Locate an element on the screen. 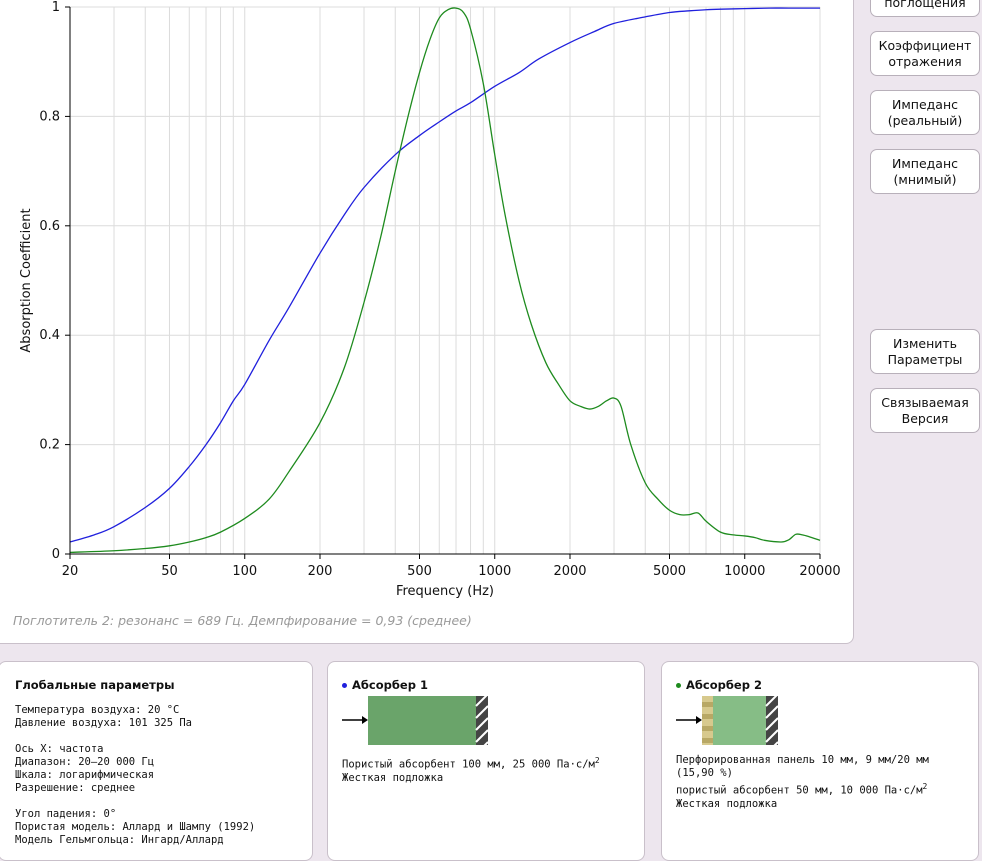 This screenshot has width=982, height=861. x-tick-label: 1000 is located at coordinates (494, 571).